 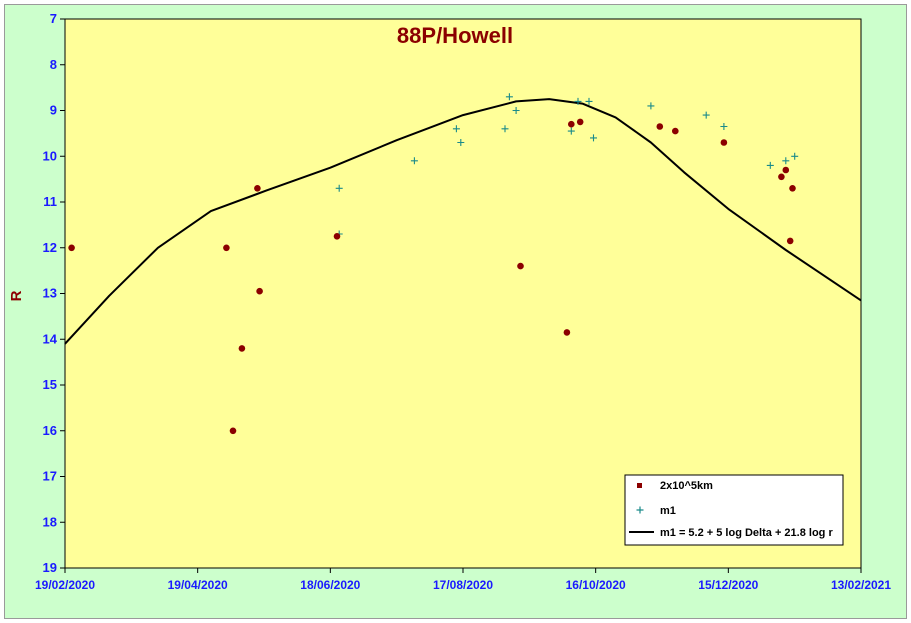 What do you see at coordinates (330, 585) in the screenshot?
I see `x-tick-label: 18/06/2020` at bounding box center [330, 585].